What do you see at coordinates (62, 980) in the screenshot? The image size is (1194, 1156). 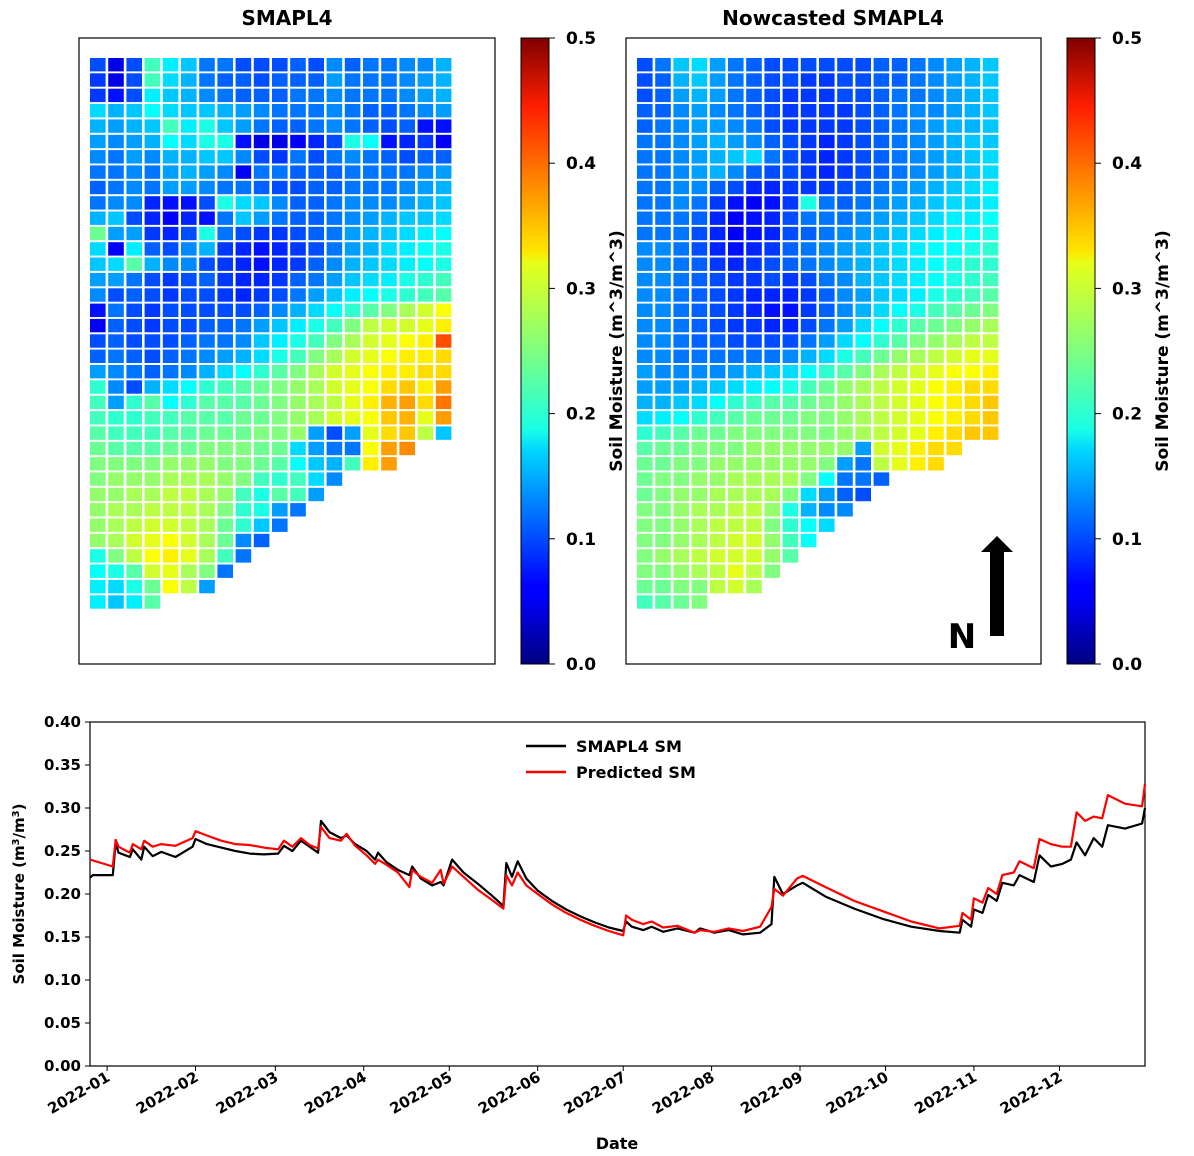 I see `y-tick-label: 0.10` at bounding box center [62, 980].